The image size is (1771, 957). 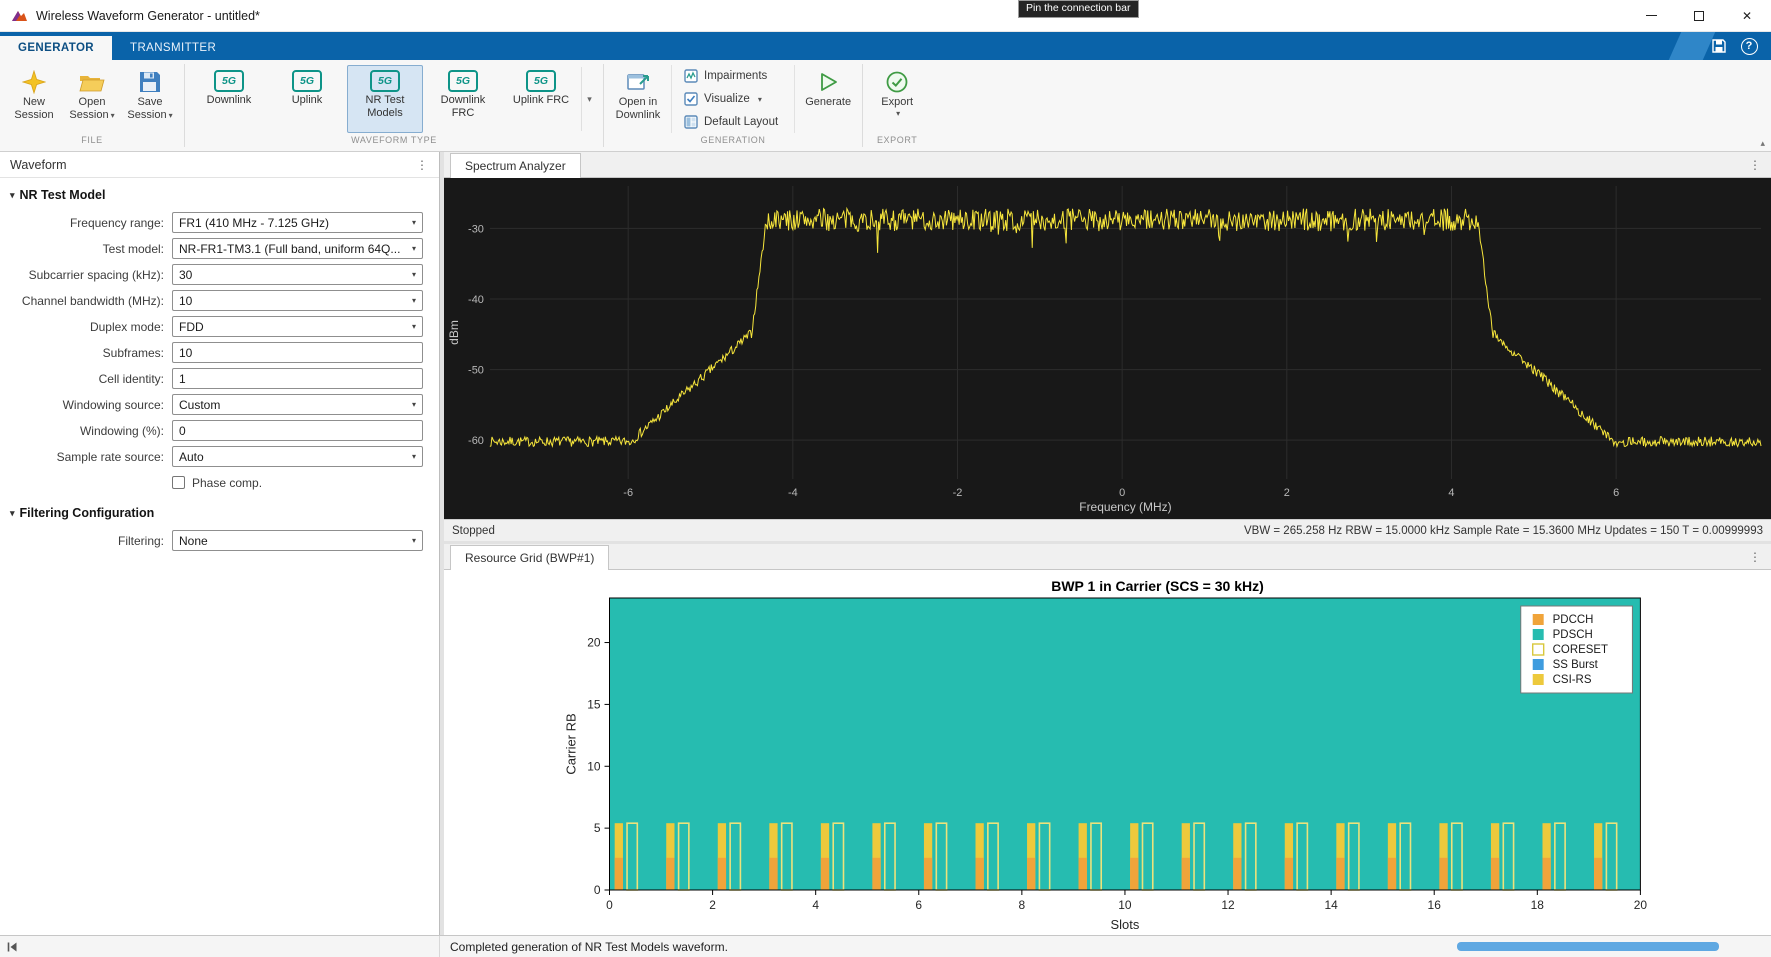 What do you see at coordinates (297, 430) in the screenshot?
I see `windowing-percent-input: 0` at bounding box center [297, 430].